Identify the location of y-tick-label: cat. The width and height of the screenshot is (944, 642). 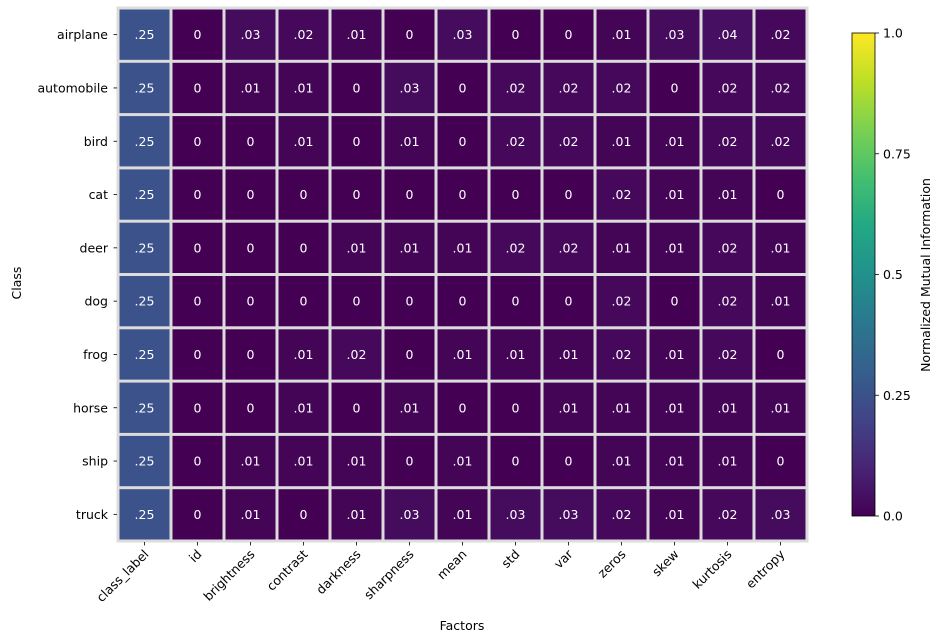
(99, 194).